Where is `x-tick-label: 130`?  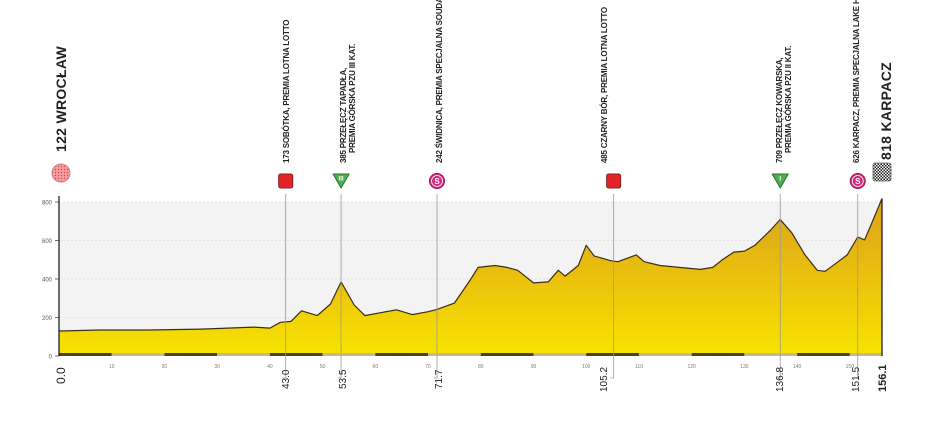
x-tick-label: 130 is located at coordinates (744, 367).